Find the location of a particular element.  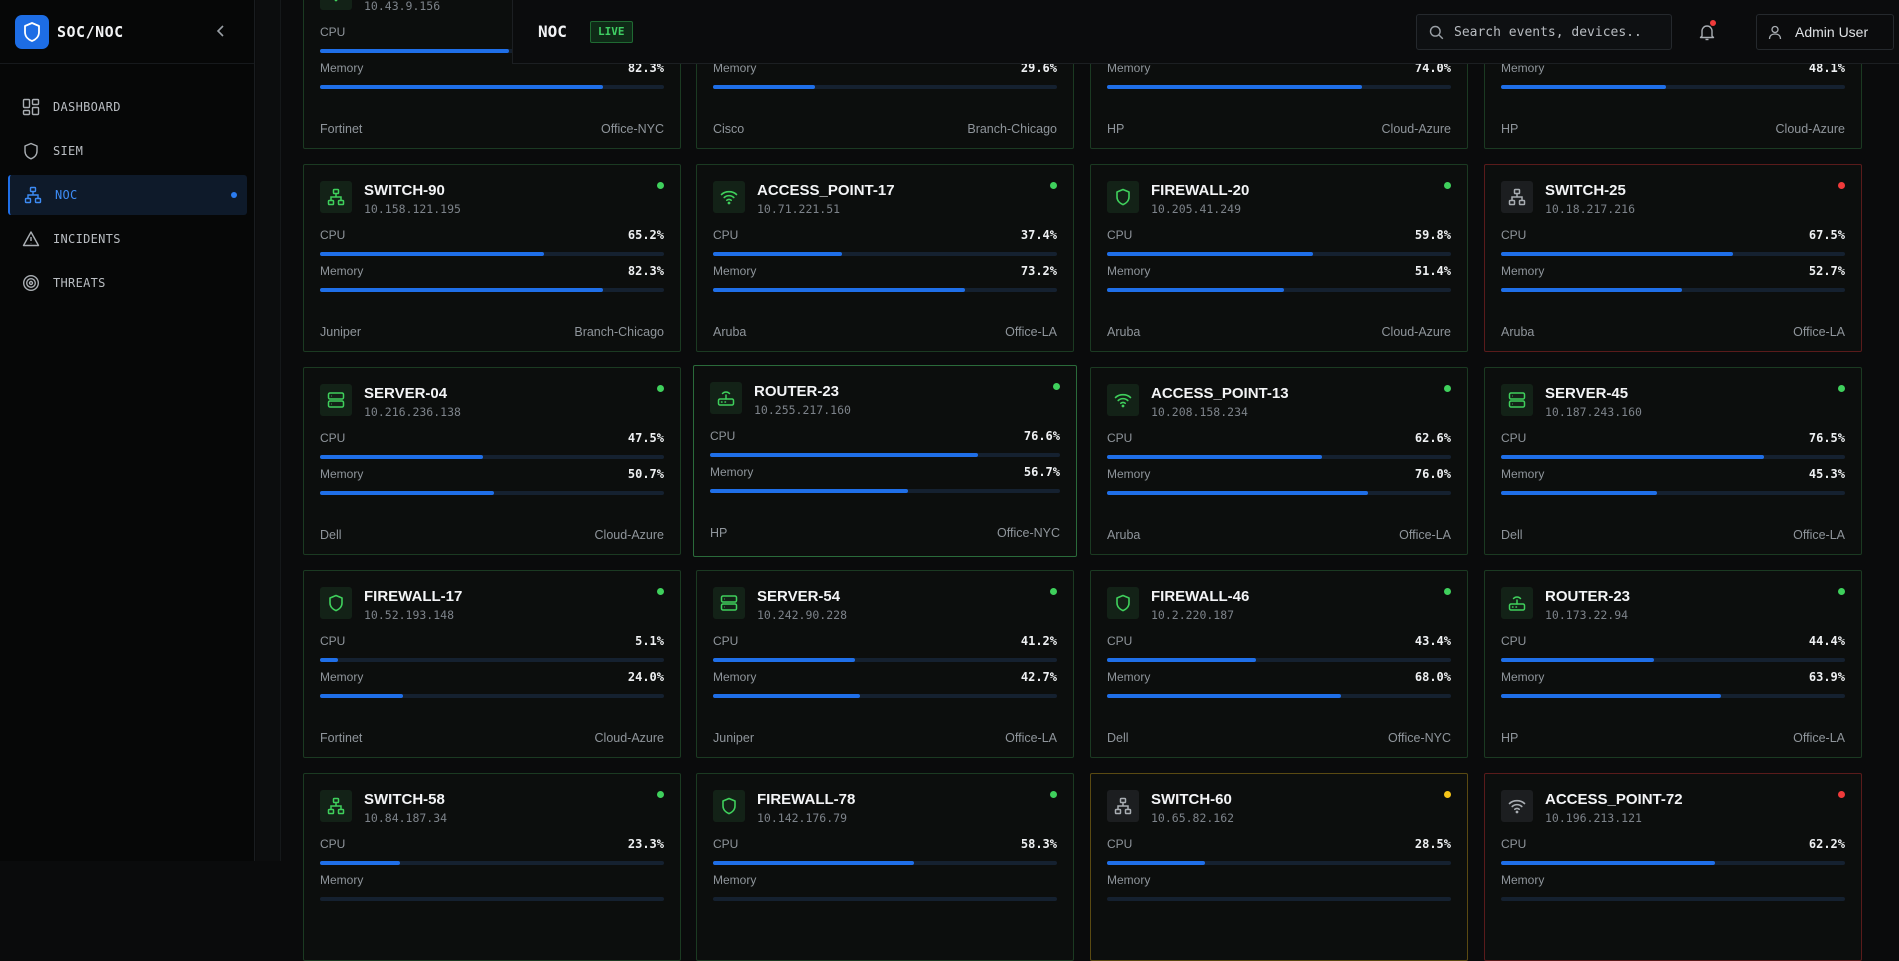

device-card: SWITCH-58 10.84.187.34 CPU 23.3% Memory is located at coordinates (492, 867).